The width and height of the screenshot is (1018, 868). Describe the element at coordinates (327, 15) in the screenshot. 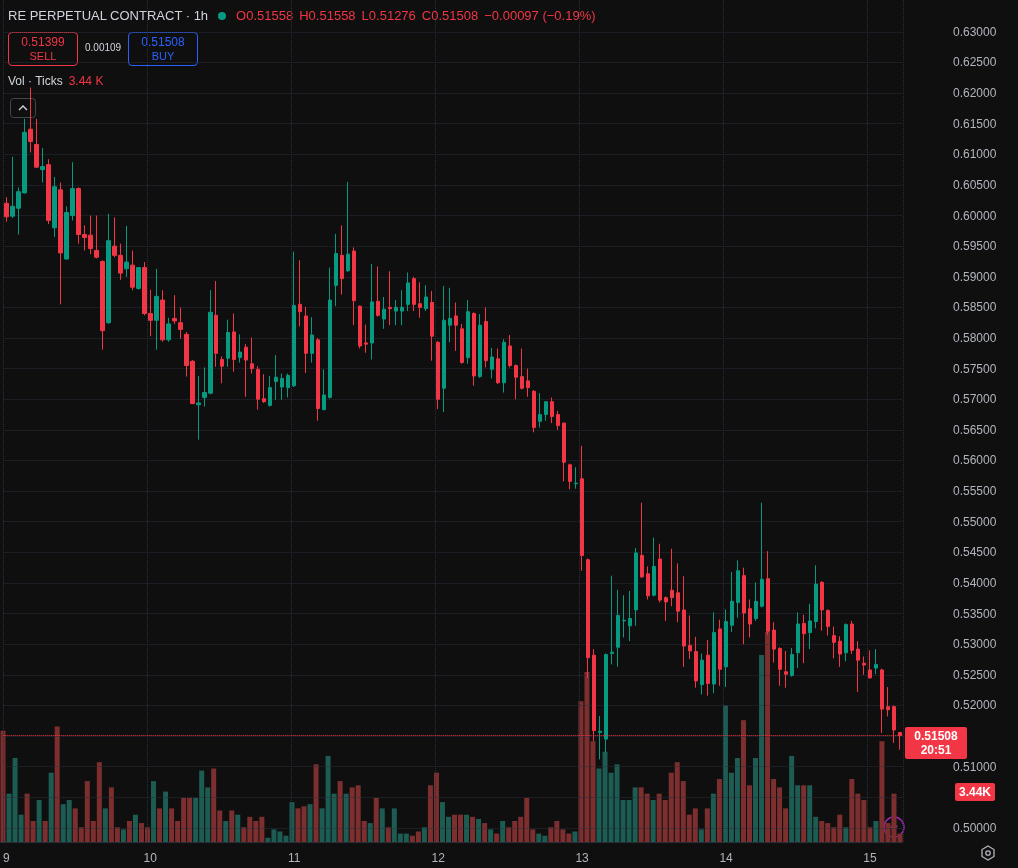

I see `annotation: H0.51558` at that location.